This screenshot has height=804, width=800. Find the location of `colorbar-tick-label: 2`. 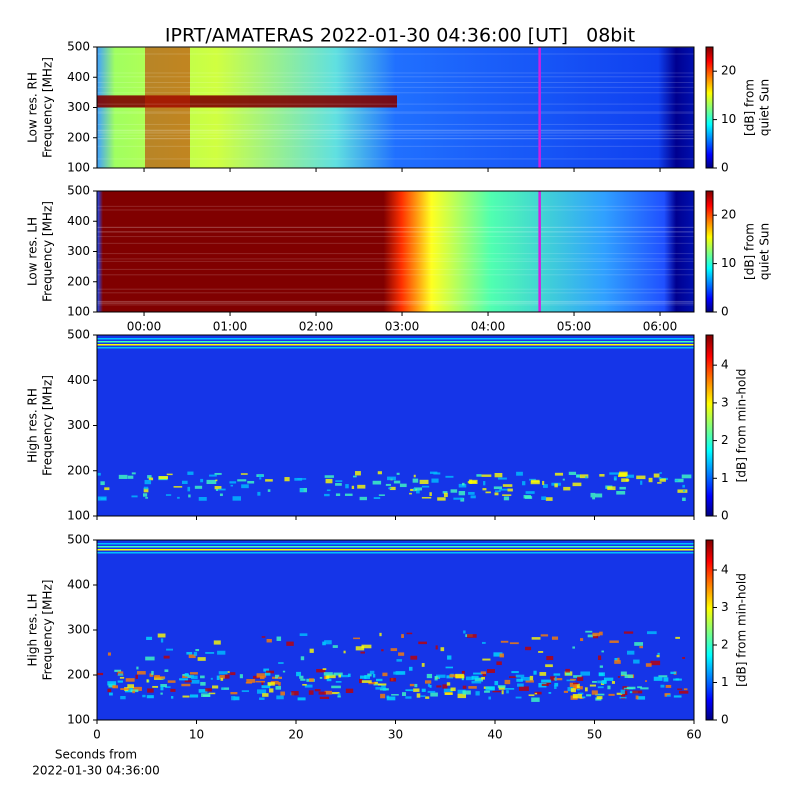

colorbar-tick-label: 2 is located at coordinates (725, 440).